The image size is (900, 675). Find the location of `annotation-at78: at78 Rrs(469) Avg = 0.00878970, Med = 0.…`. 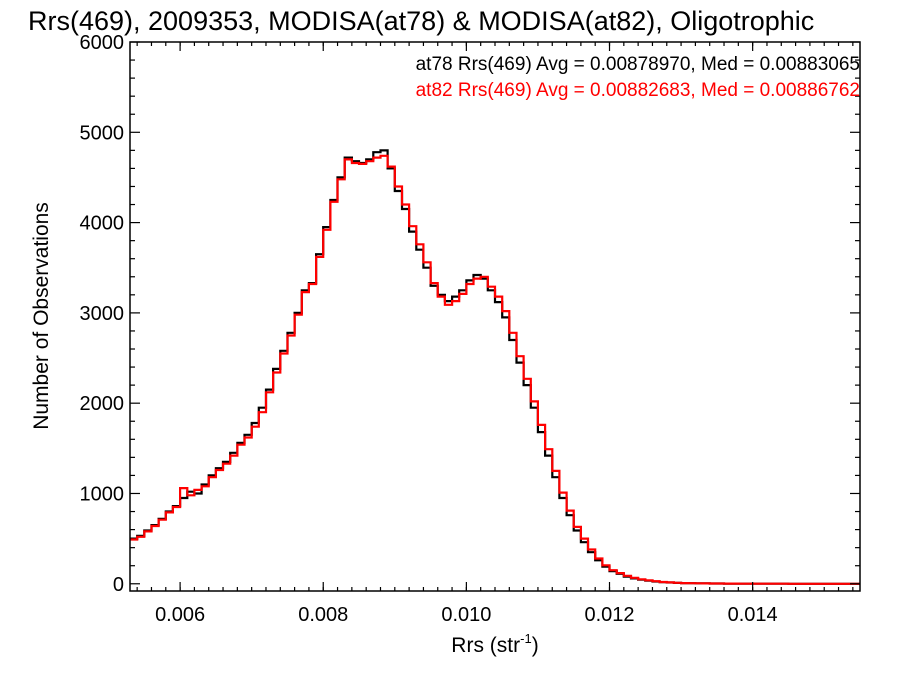

annotation-at78: at78 Rrs(469) Avg = 0.00878970, Med = 0.… is located at coordinates (638, 64).